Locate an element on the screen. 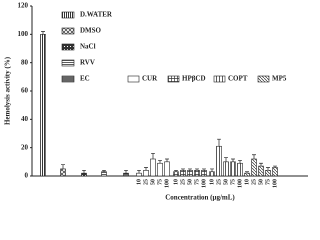 Image resolution: width=320 pixels, height=240 pixels. y-tick-label: 120 is located at coordinates (23, 6).